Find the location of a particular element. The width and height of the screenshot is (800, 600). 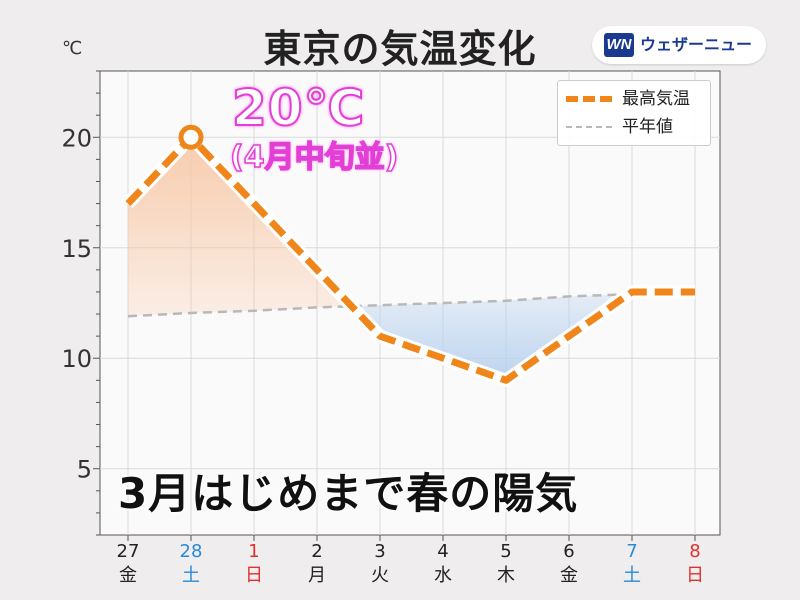

x-tick-label-day: 27 is located at coordinates (128, 551).